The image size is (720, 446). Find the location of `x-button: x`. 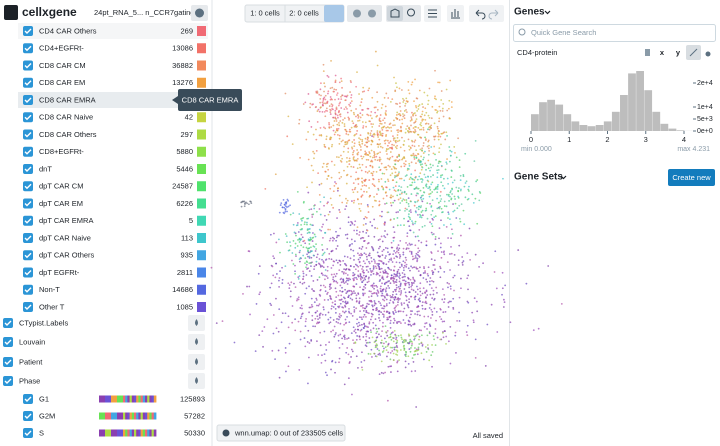

x-button: x is located at coordinates (662, 52).